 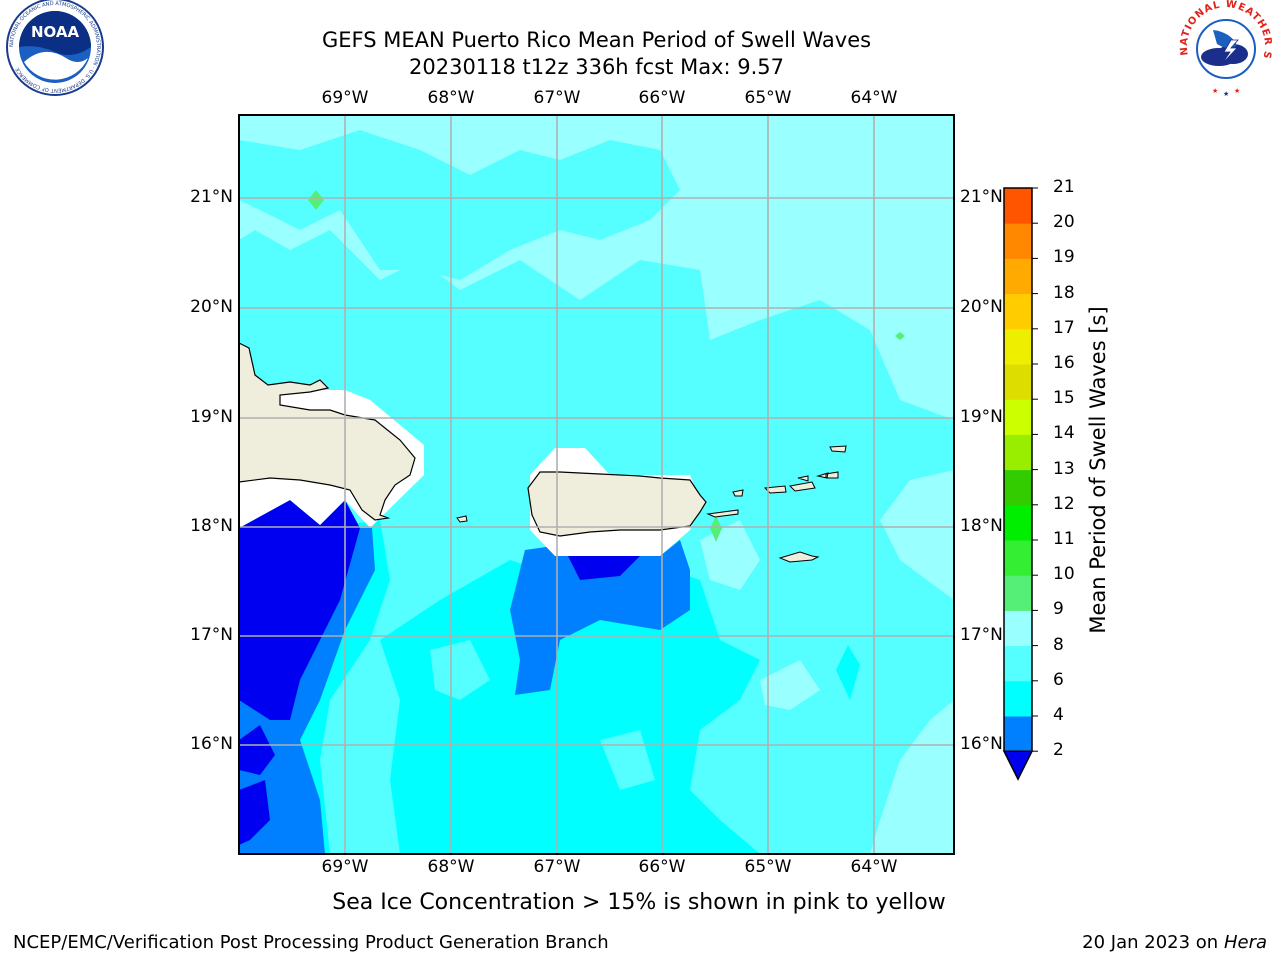 What do you see at coordinates (848, 672) in the screenshot?
I see `contour-4-6-east-spot` at bounding box center [848, 672].